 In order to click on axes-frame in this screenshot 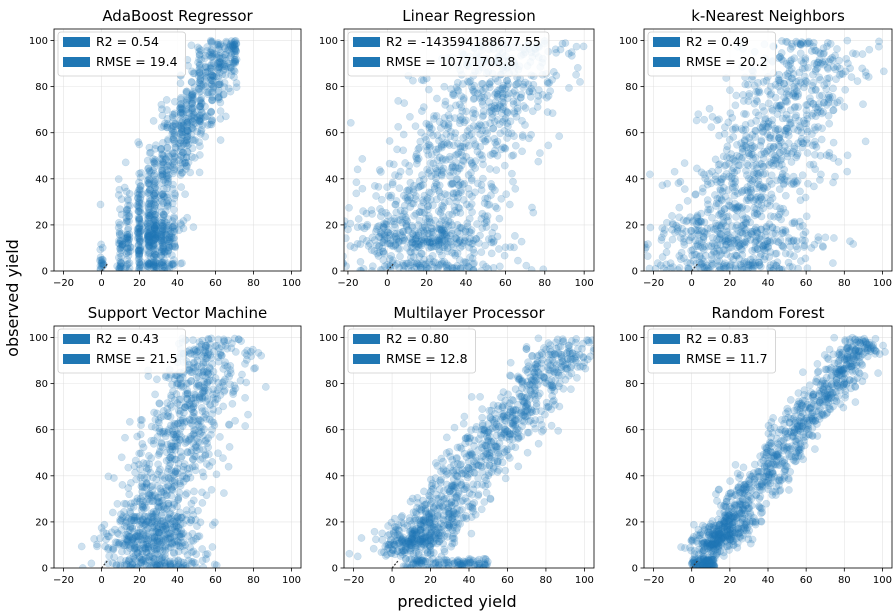, I will do `click(469, 150)`.